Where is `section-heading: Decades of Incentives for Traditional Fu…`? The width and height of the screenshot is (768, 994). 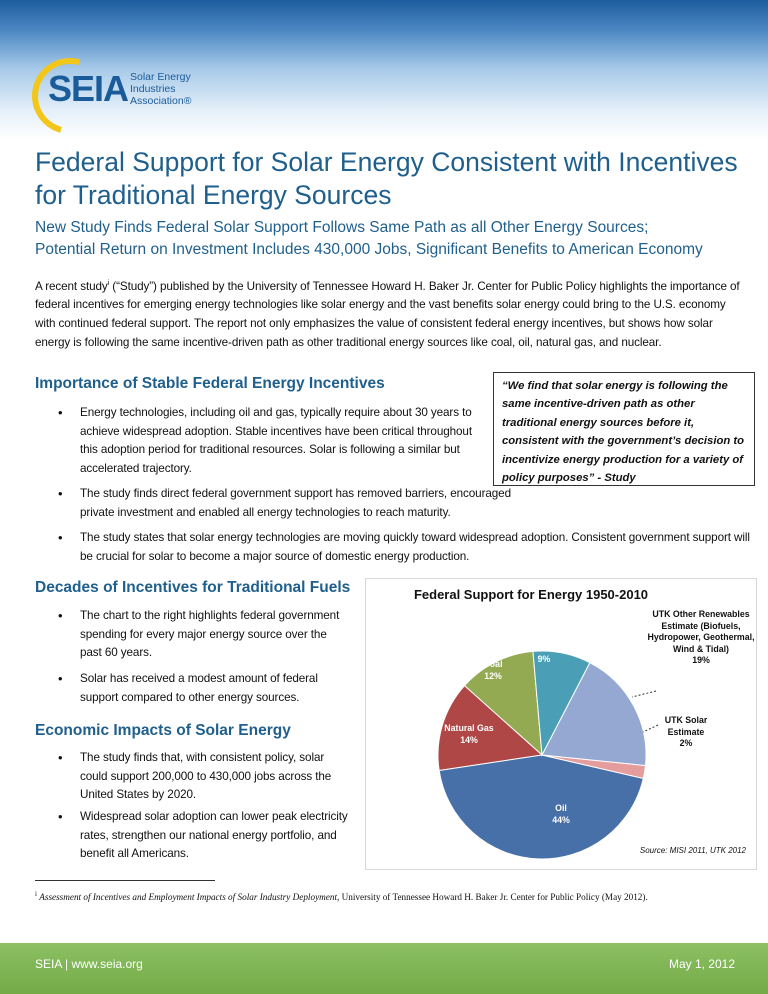
section-heading: Decades of Incentives for Traditional Fu… is located at coordinates (193, 587).